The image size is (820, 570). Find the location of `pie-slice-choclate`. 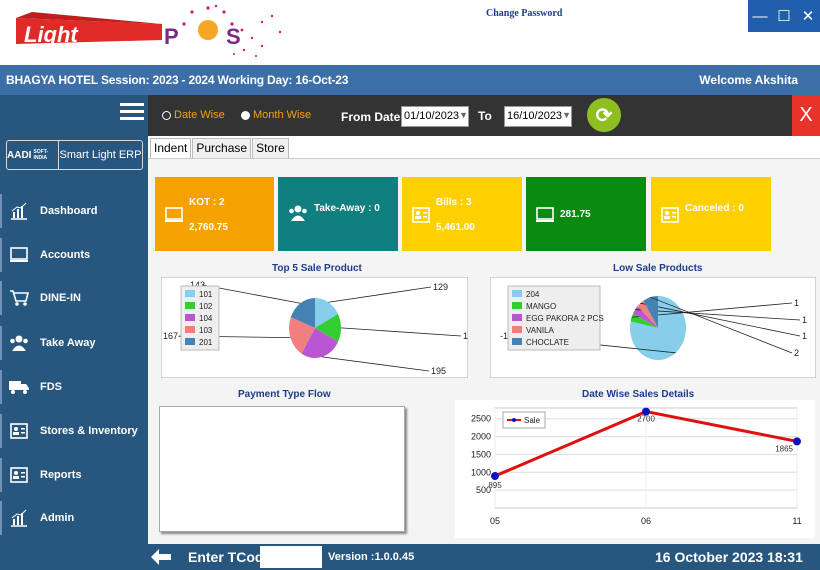

pie-slice-choclate is located at coordinates (650, 312).